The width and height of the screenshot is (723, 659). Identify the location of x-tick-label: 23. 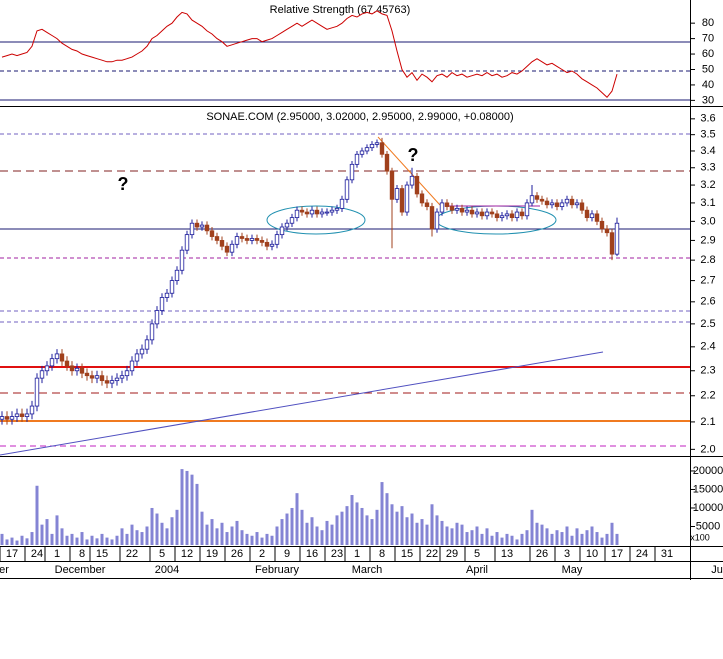
(337, 554).